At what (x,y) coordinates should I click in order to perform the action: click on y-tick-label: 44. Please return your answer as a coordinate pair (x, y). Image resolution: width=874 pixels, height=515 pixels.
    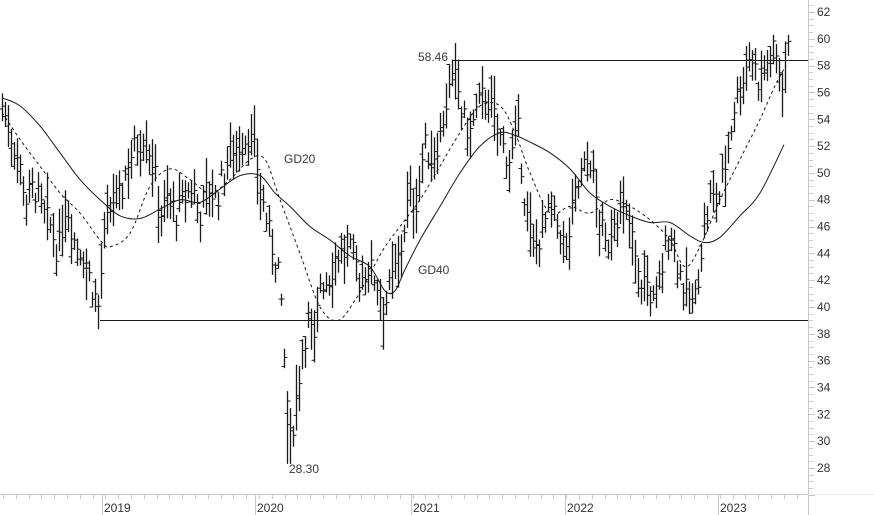
    Looking at the image, I should click on (824, 253).